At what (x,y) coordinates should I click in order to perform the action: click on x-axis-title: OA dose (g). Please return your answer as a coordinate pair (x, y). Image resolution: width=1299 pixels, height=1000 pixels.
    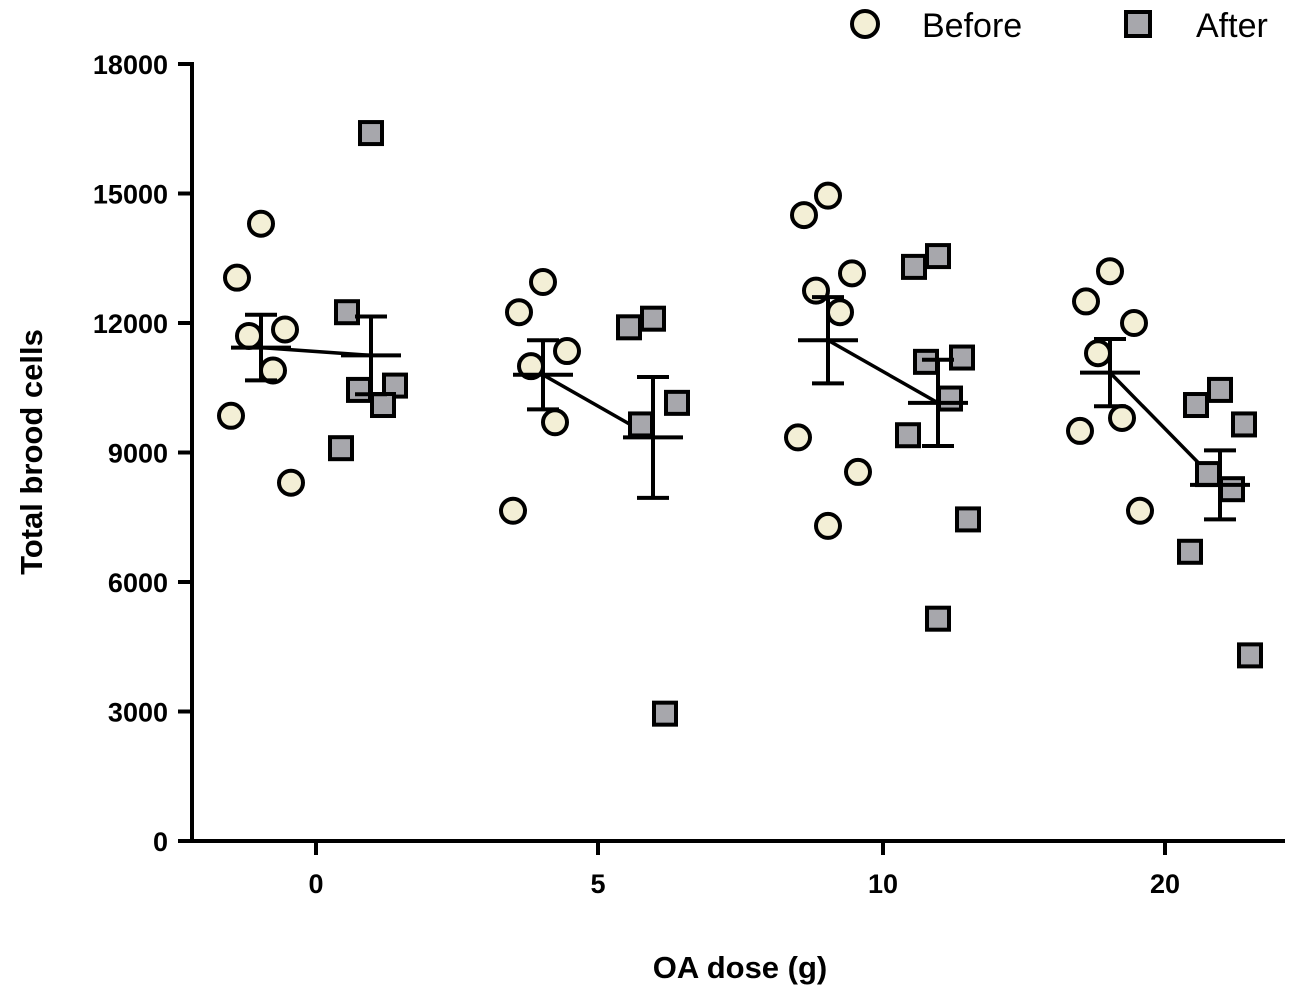
    Looking at the image, I should click on (740, 967).